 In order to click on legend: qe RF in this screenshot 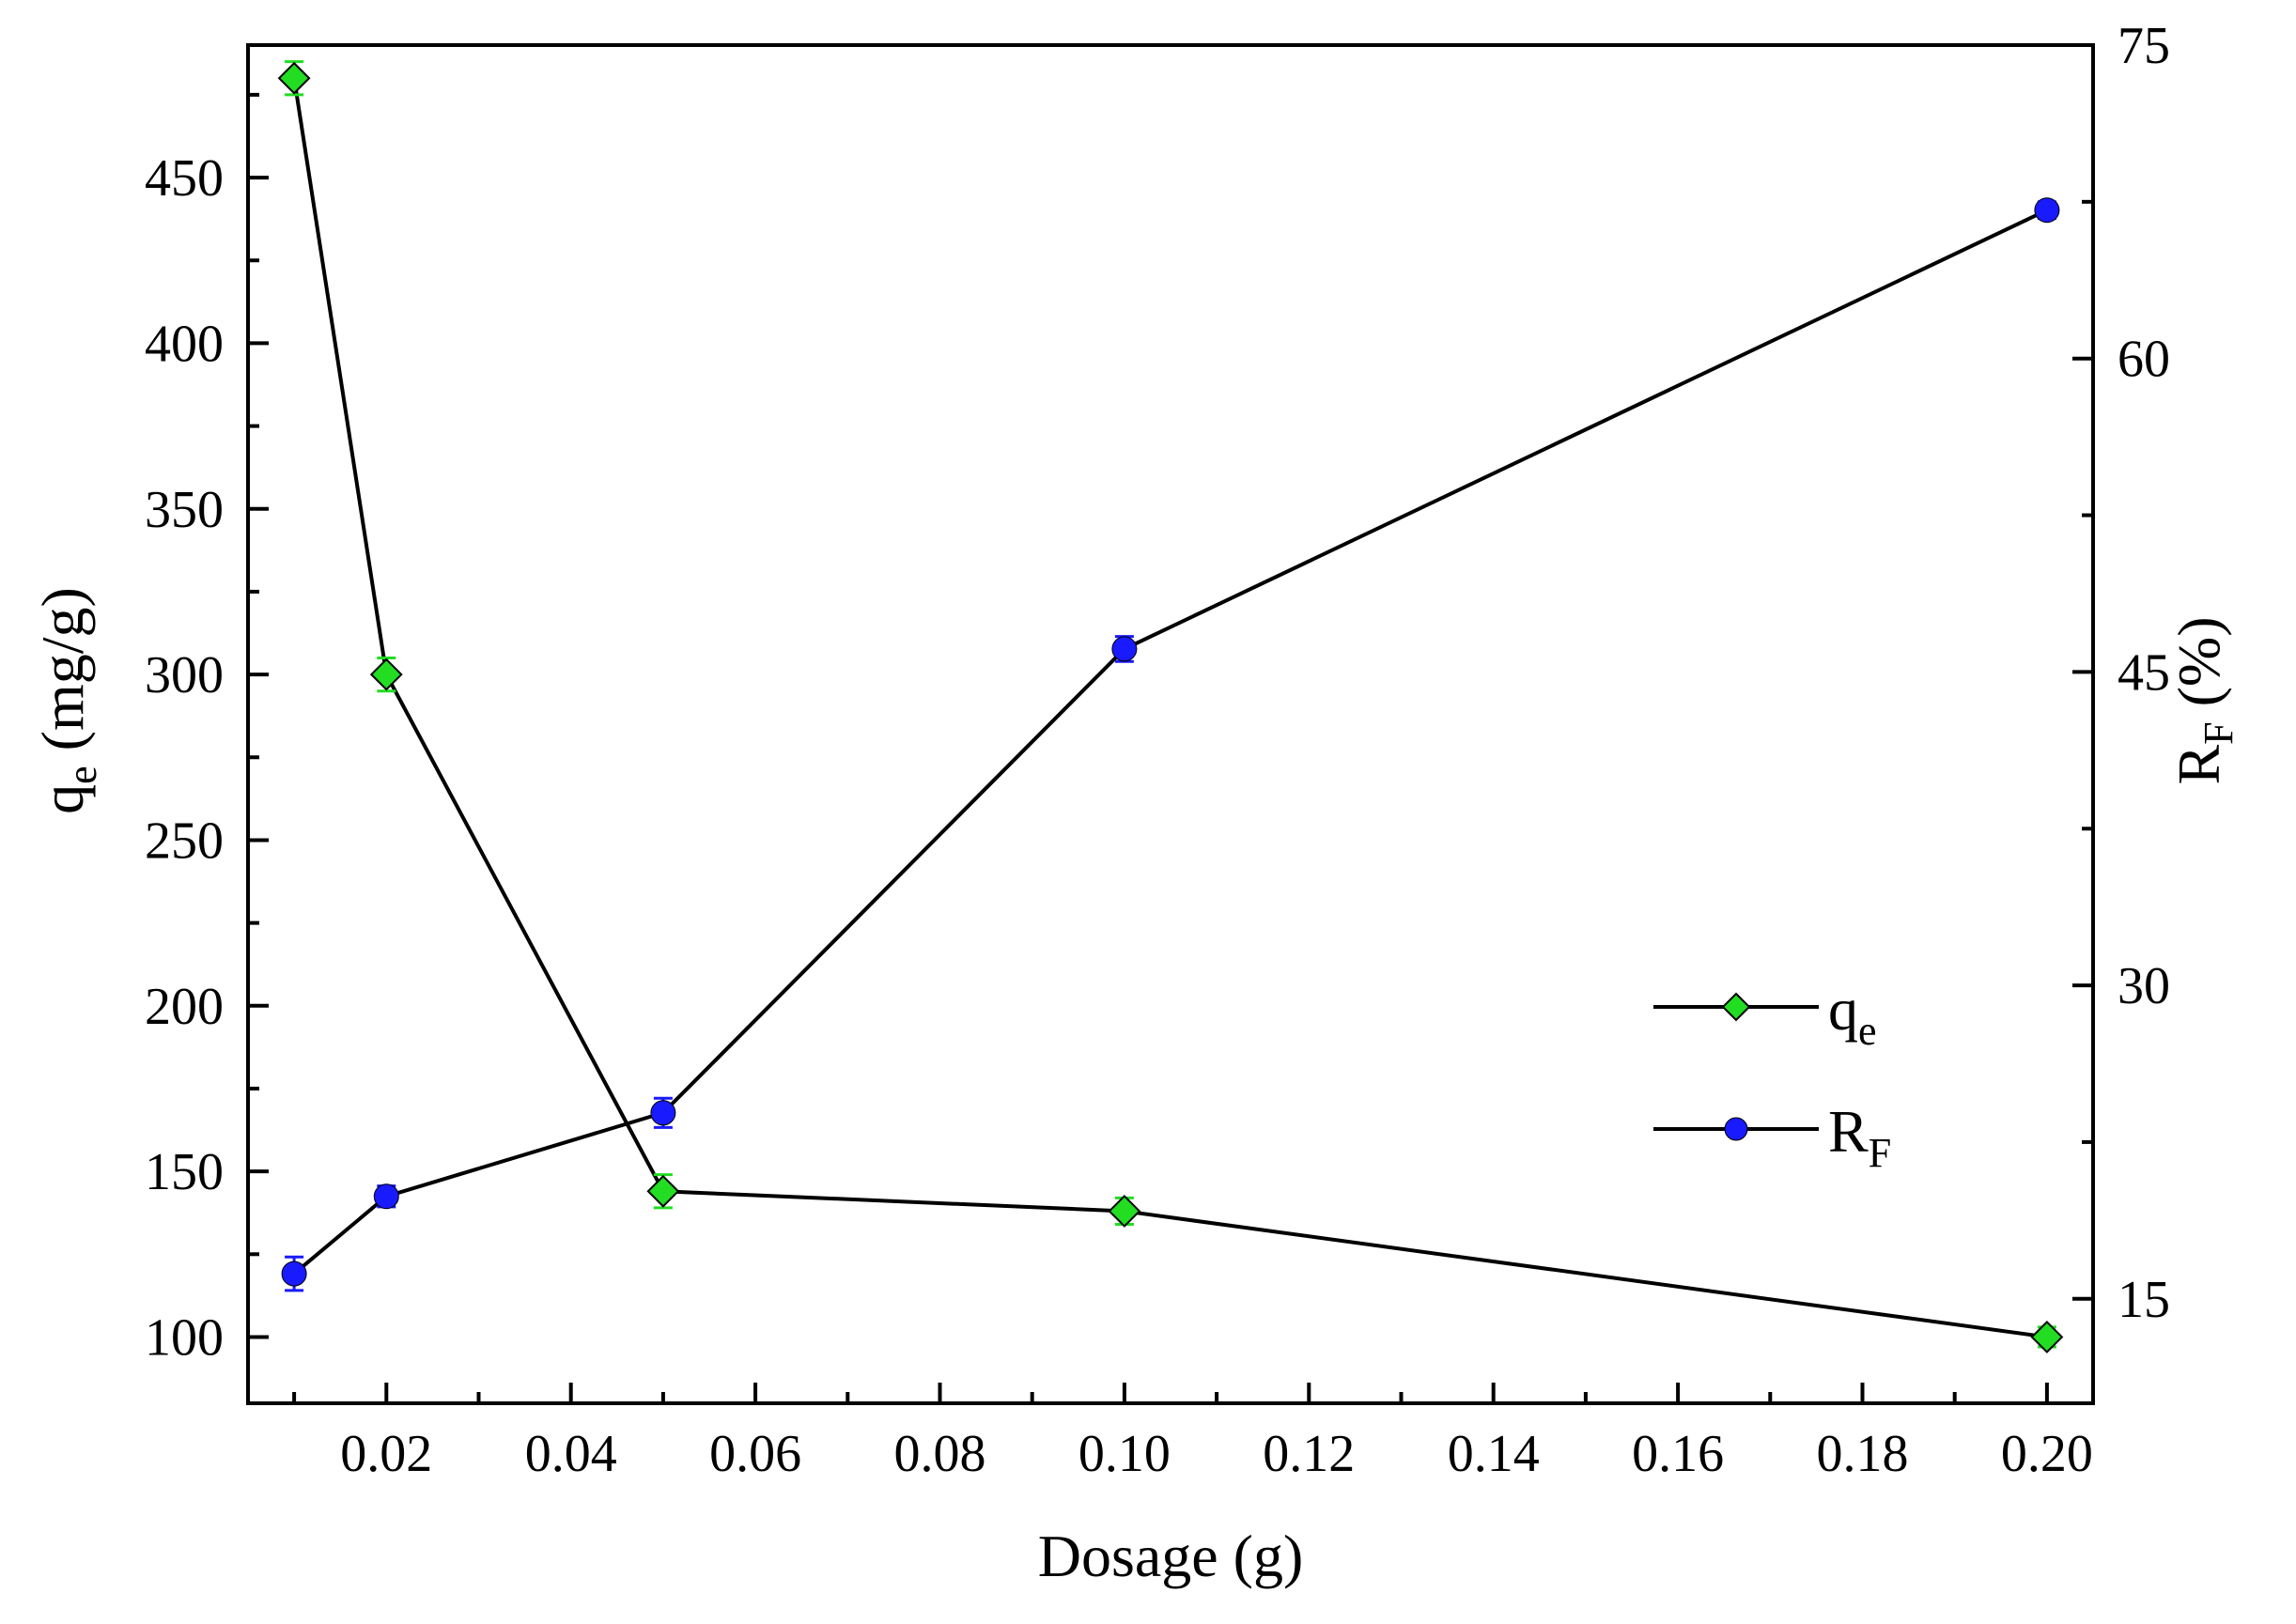, I will do `click(1772, 1076)`.